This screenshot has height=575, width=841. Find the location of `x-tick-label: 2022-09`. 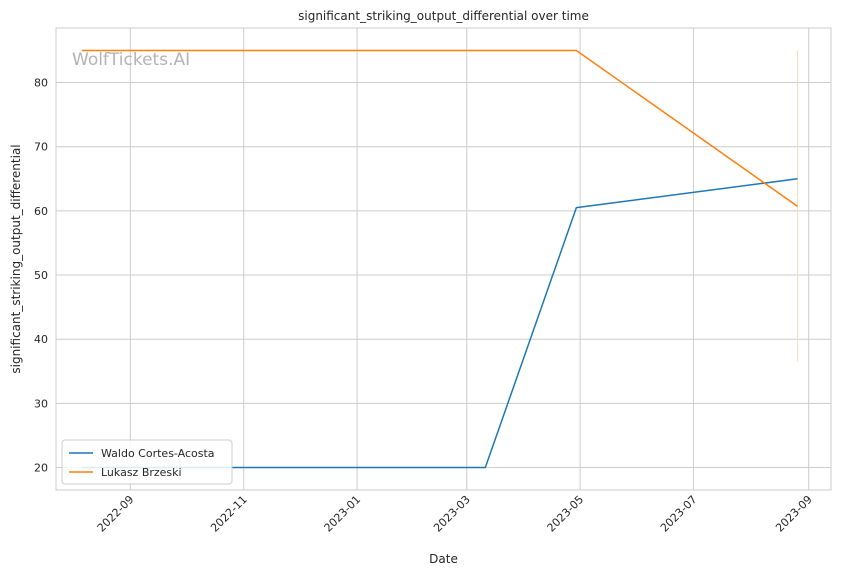

x-tick-label: 2022-09 is located at coordinates (116, 514).